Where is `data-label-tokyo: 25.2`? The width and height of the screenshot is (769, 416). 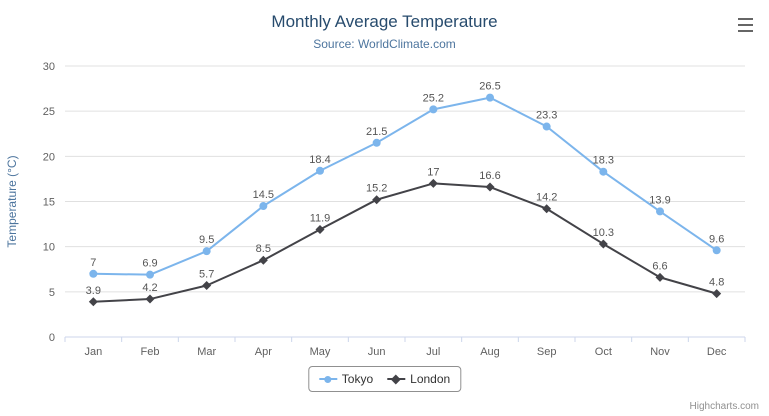
data-label-tokyo: 25.2 is located at coordinates (433, 98).